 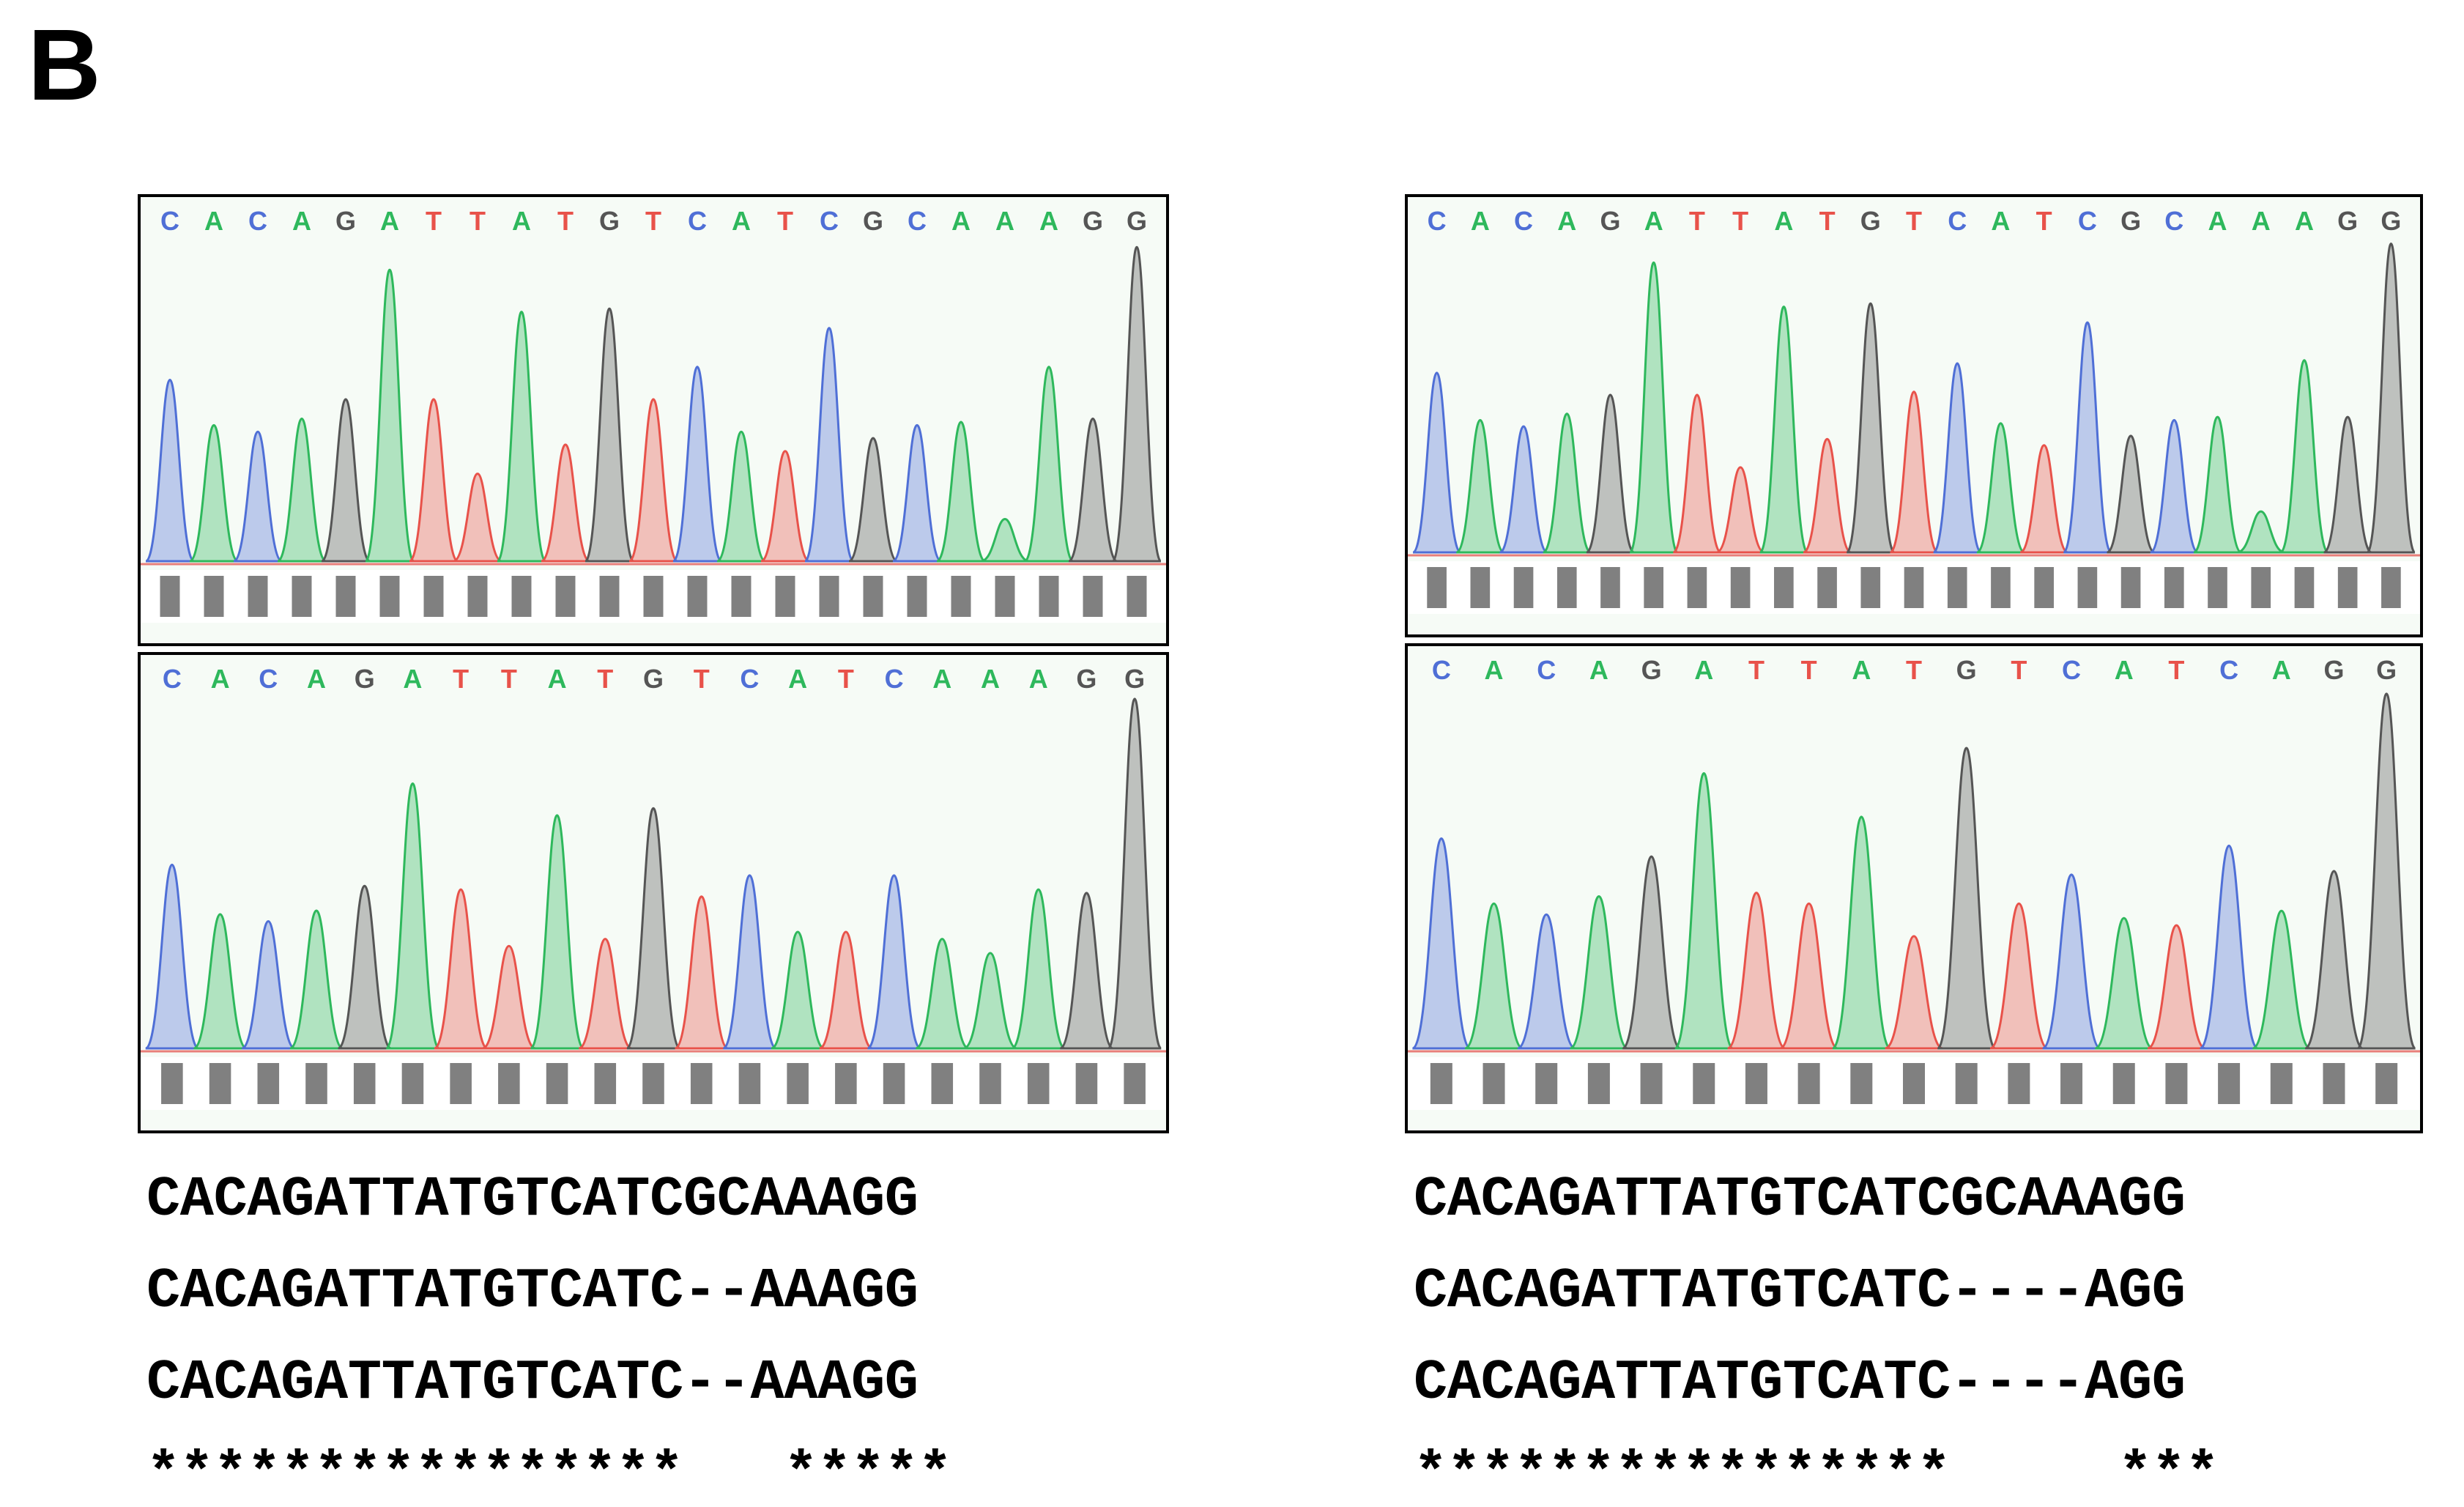 What do you see at coordinates (532, 1200) in the screenshot?
I see `alignment-line-reference: CACAGATTATGTCATCGCAAAGG` at bounding box center [532, 1200].